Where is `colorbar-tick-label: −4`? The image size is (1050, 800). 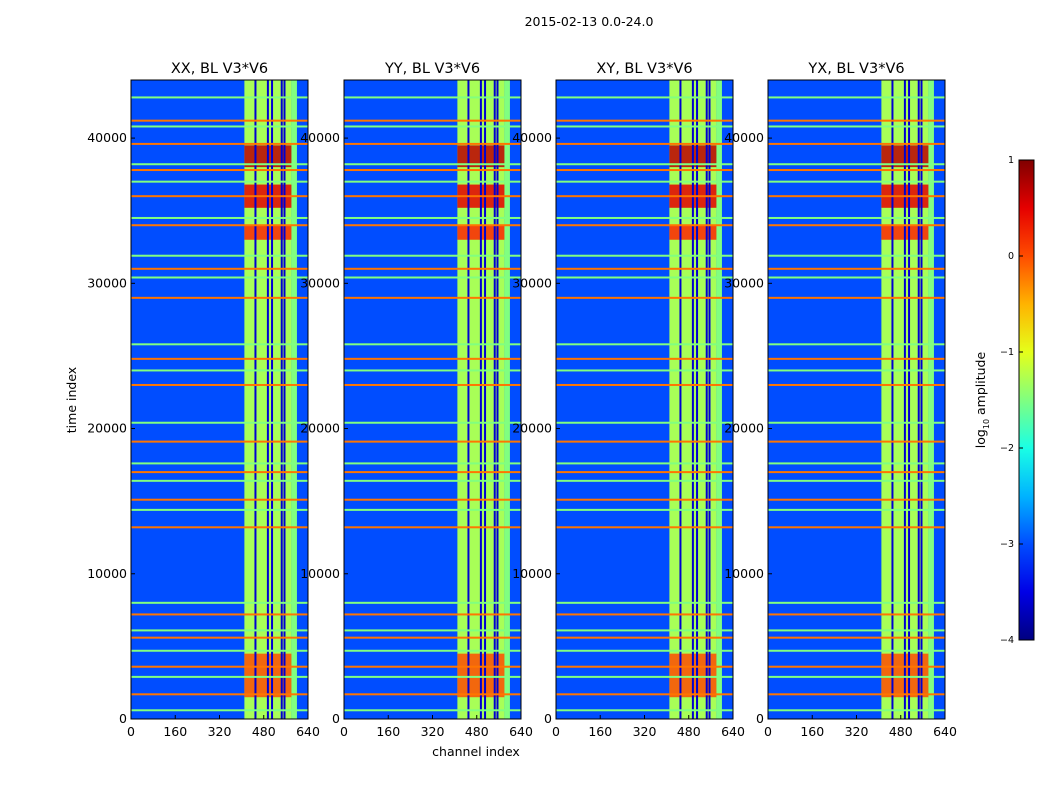
colorbar-tick-label: −4 is located at coordinates (1007, 640).